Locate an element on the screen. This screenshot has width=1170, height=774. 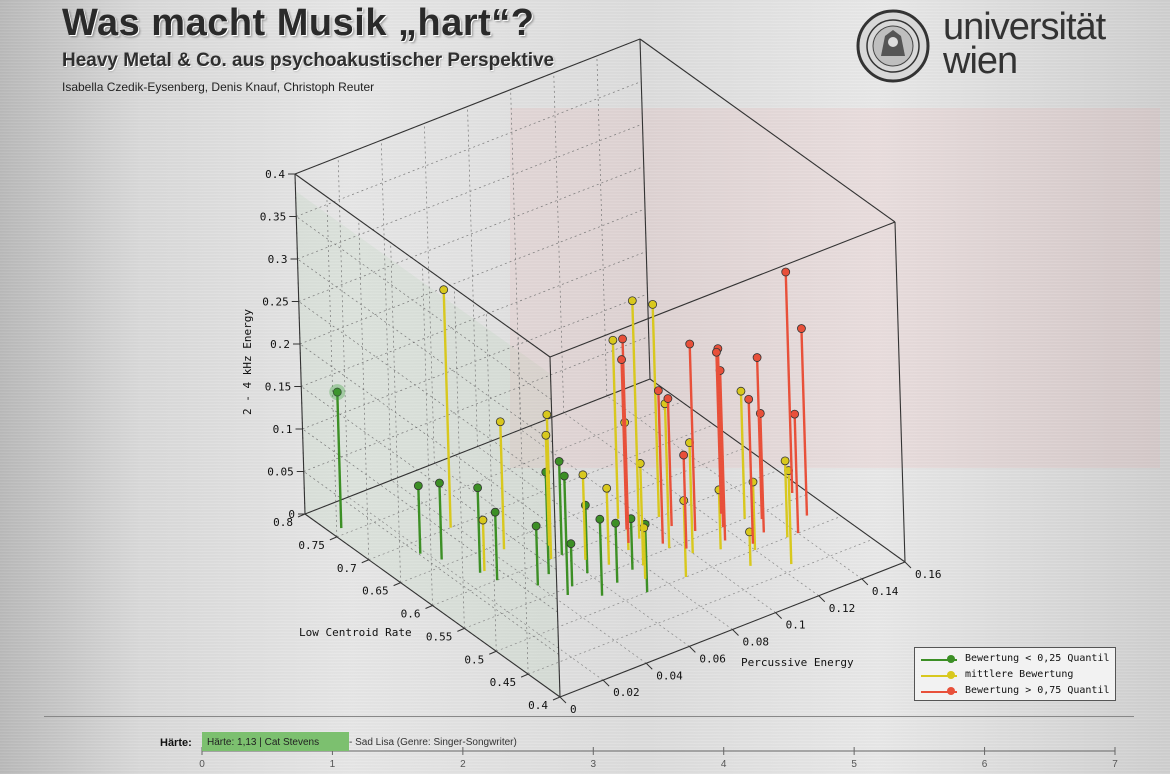
footer-divider is located at coordinates (589, 716).